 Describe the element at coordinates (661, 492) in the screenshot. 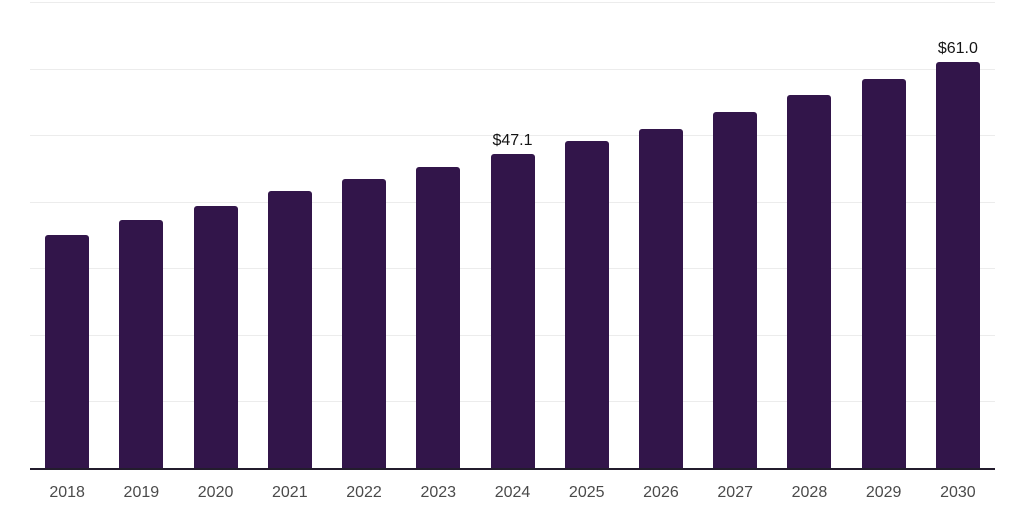

I see `x-axis-label-2026: 2026` at that location.